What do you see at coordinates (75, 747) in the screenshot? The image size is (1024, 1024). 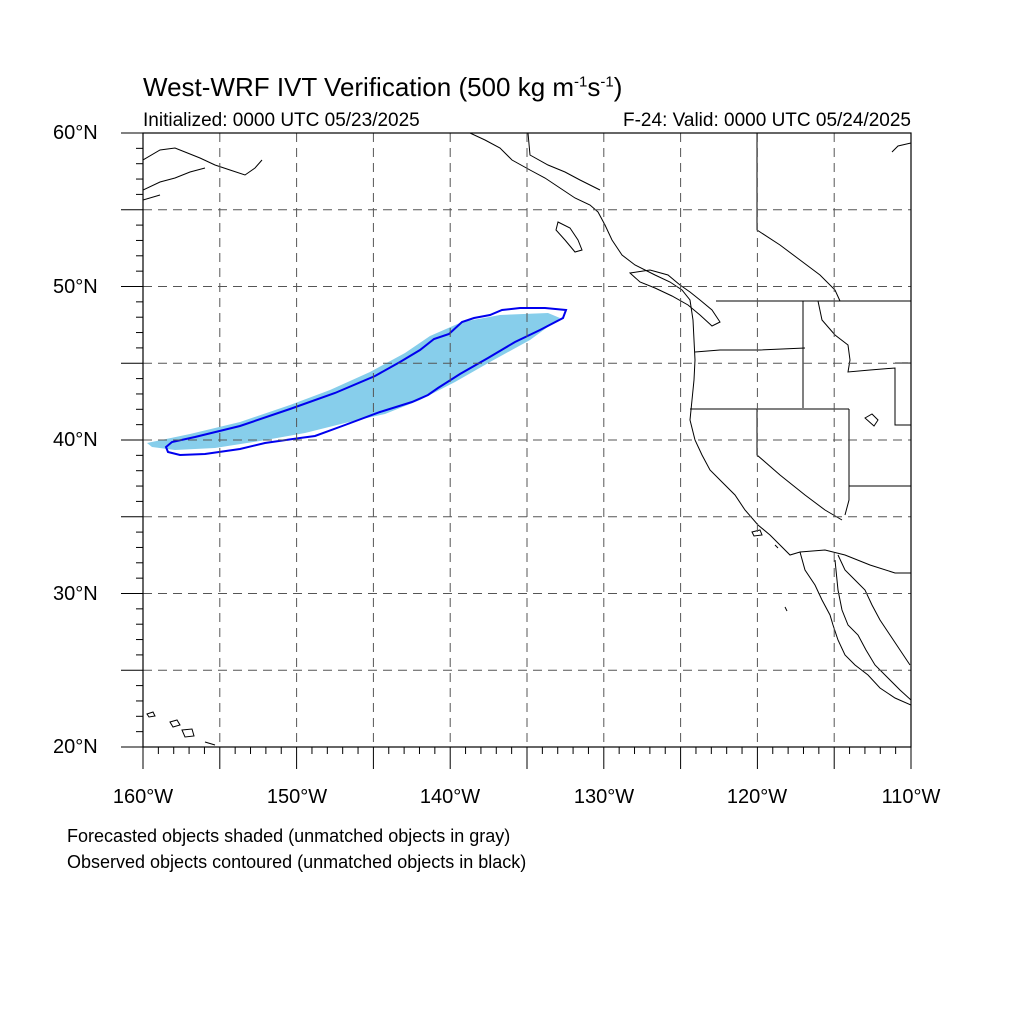 I see `lat-label-20n: 20°N` at bounding box center [75, 747].